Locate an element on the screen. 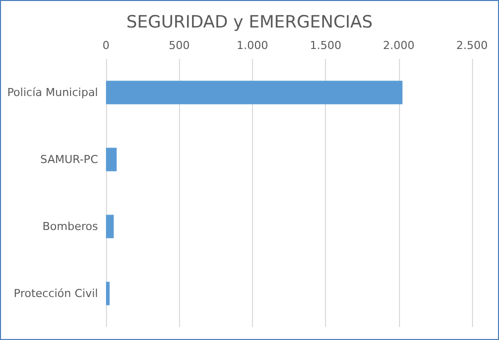 The image size is (499, 340). x-tick-label: 2.500 is located at coordinates (472, 45).